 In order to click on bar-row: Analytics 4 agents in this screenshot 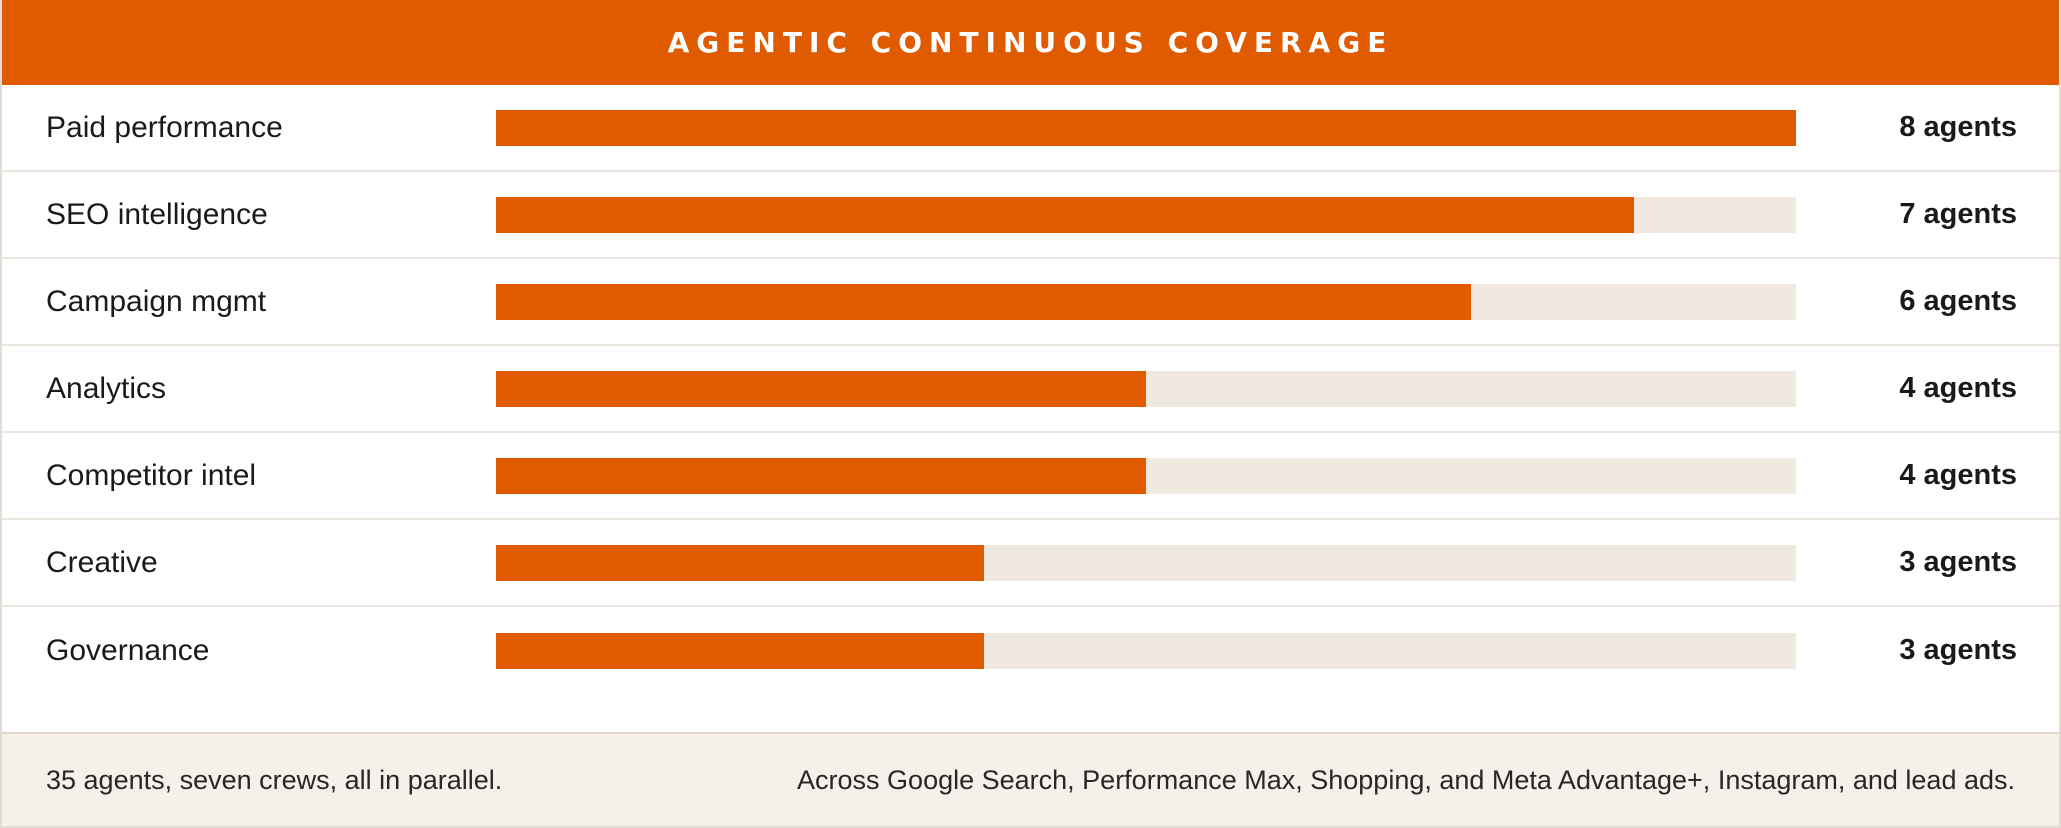, I will do `click(1030, 389)`.